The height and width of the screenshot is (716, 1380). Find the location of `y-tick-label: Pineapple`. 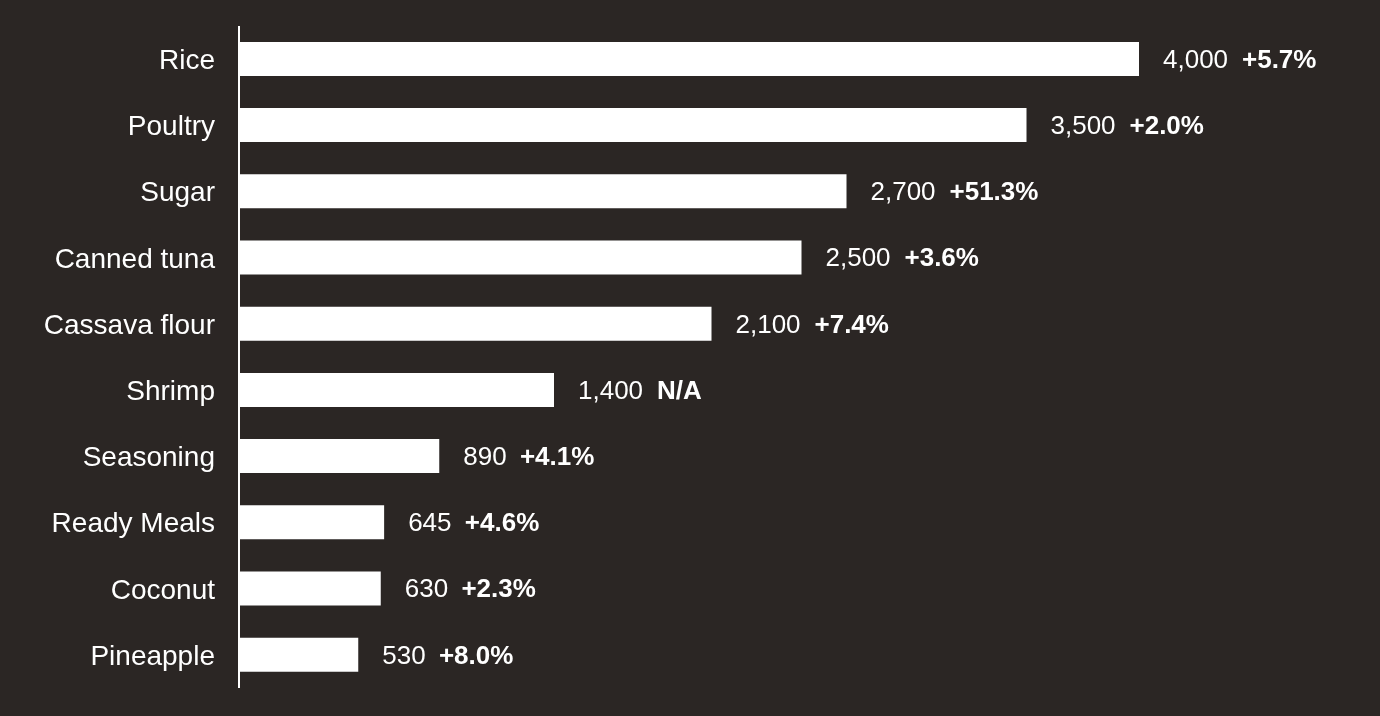

y-tick-label: Pineapple is located at coordinates (152, 655).